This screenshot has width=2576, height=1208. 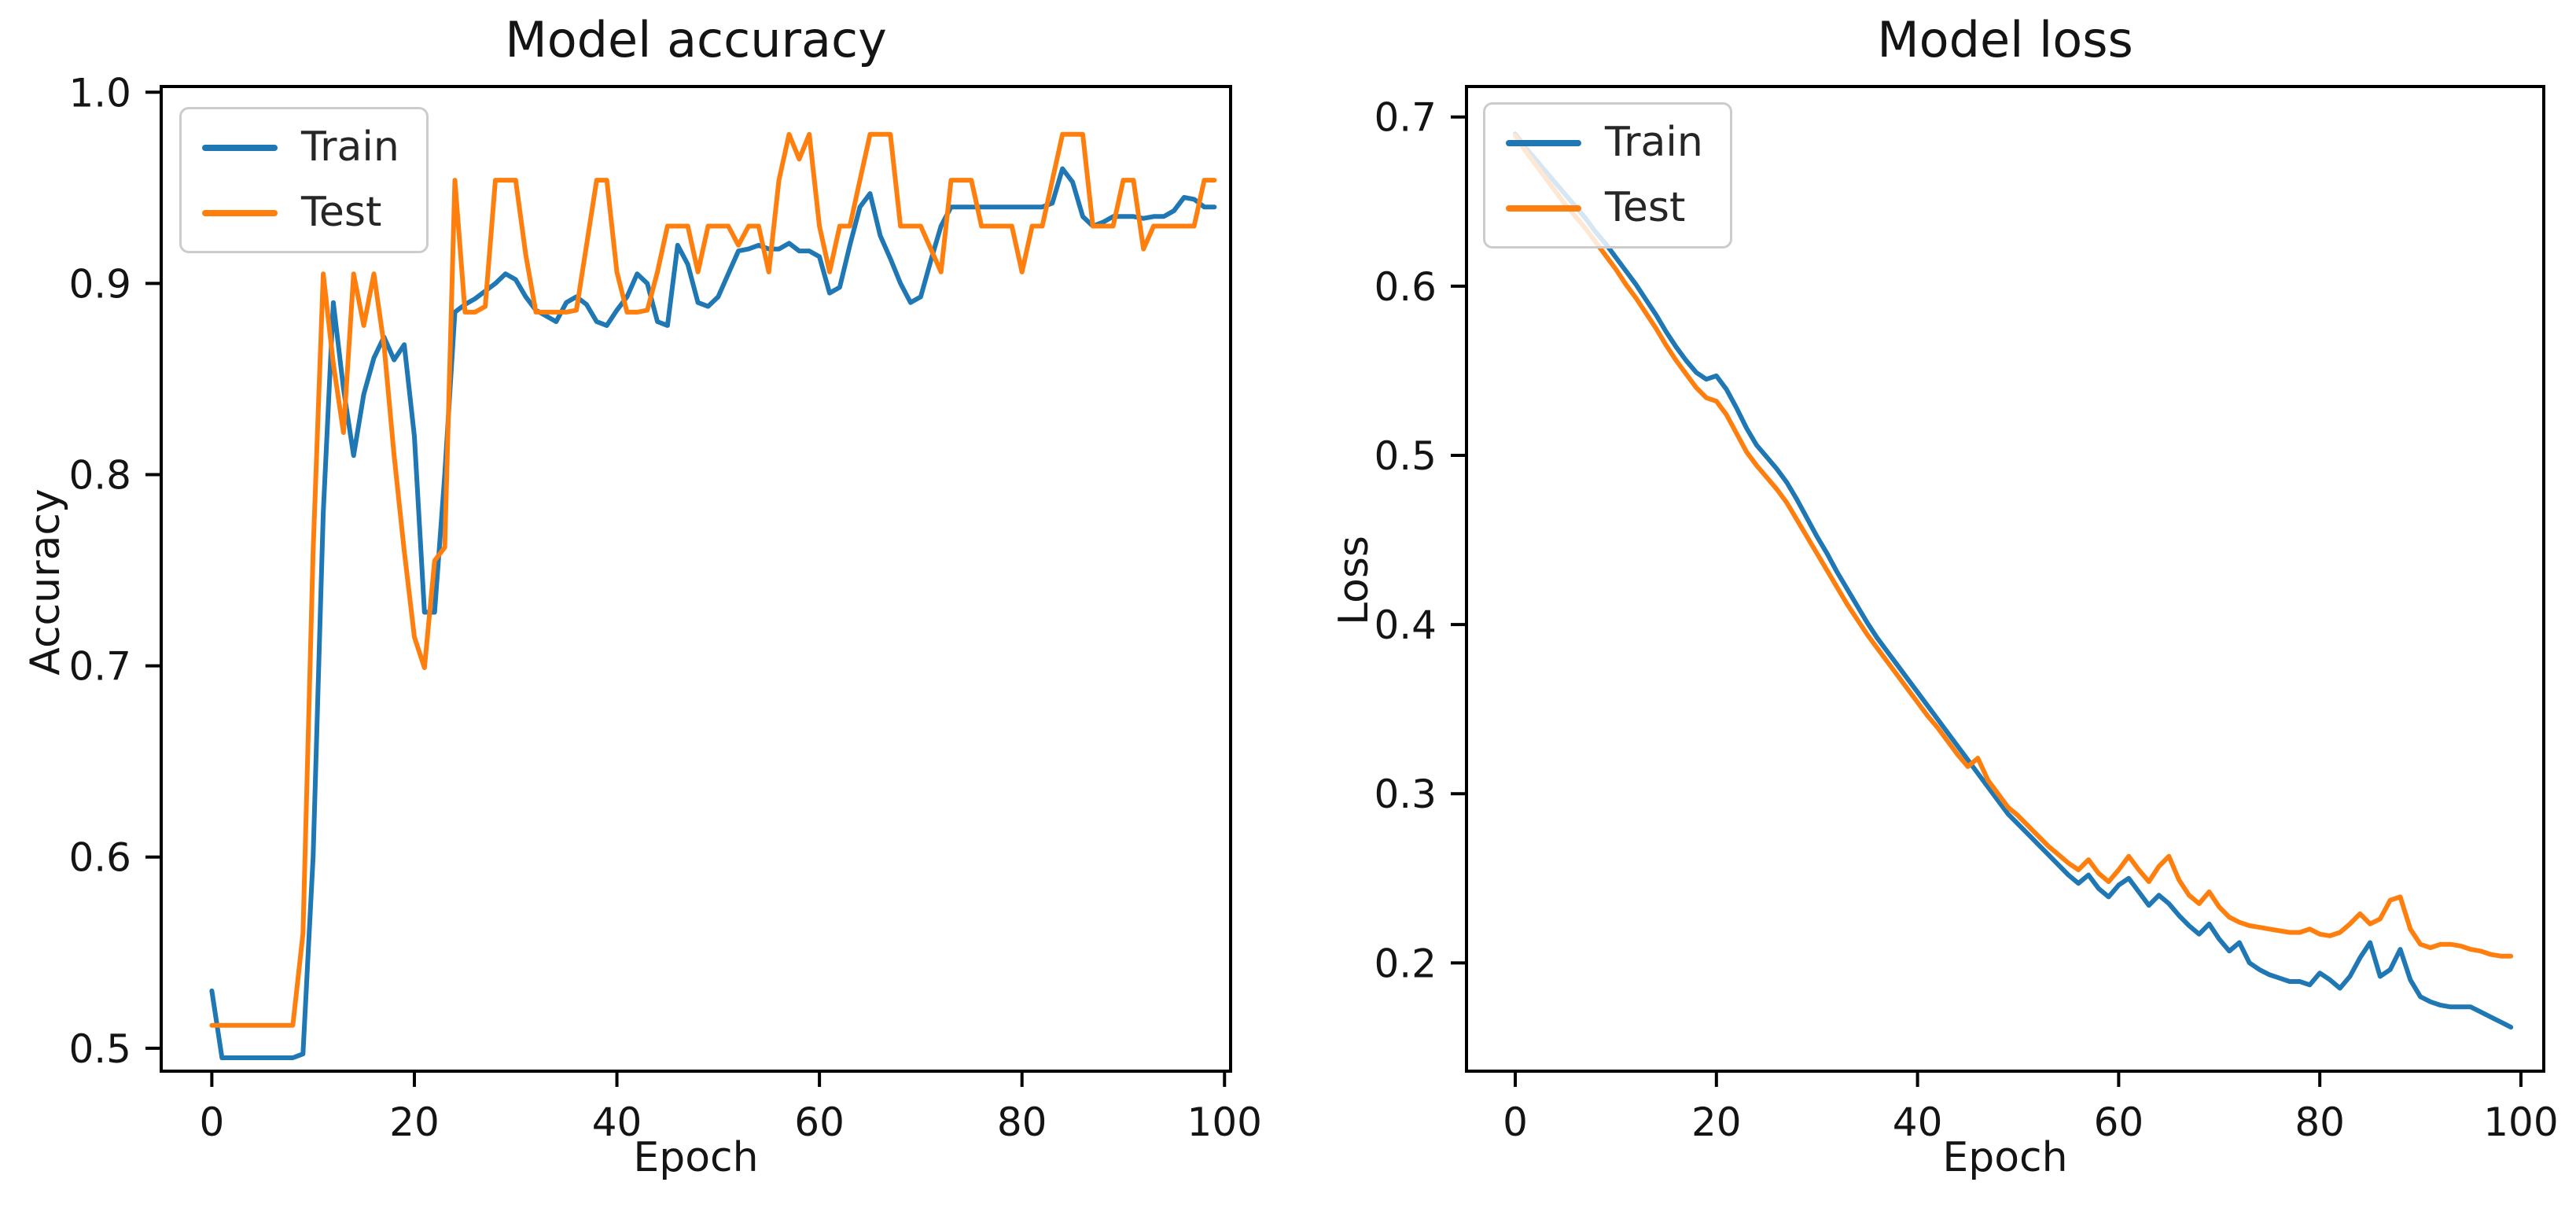 What do you see at coordinates (99, 284) in the screenshot?
I see `accuracy-y-tick-label: 0.9` at bounding box center [99, 284].